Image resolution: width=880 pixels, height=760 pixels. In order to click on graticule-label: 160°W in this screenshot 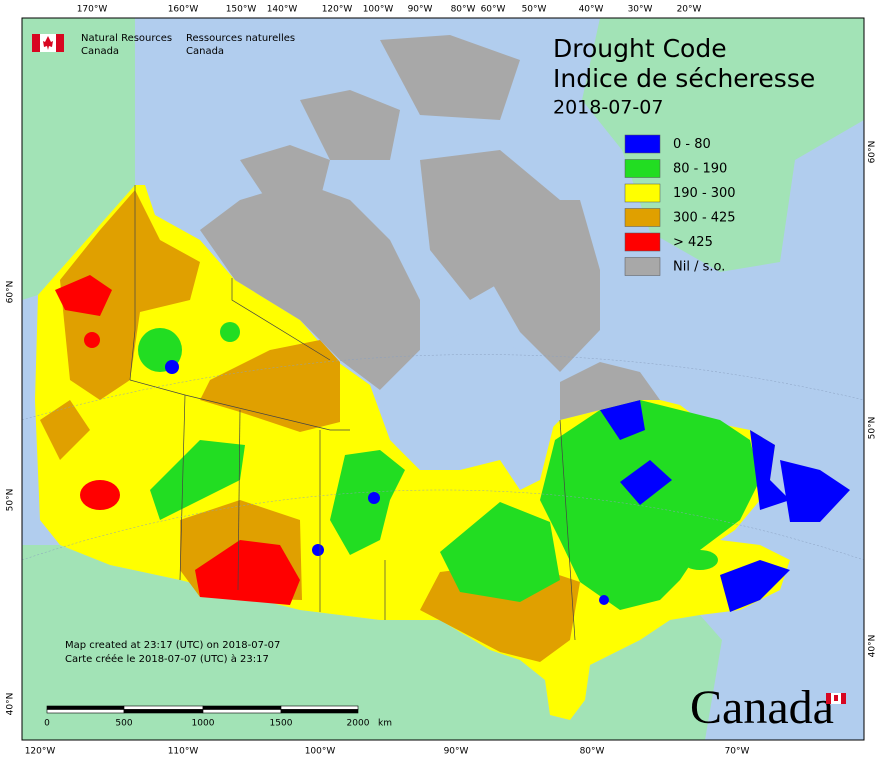, I will do `click(183, 10)`.